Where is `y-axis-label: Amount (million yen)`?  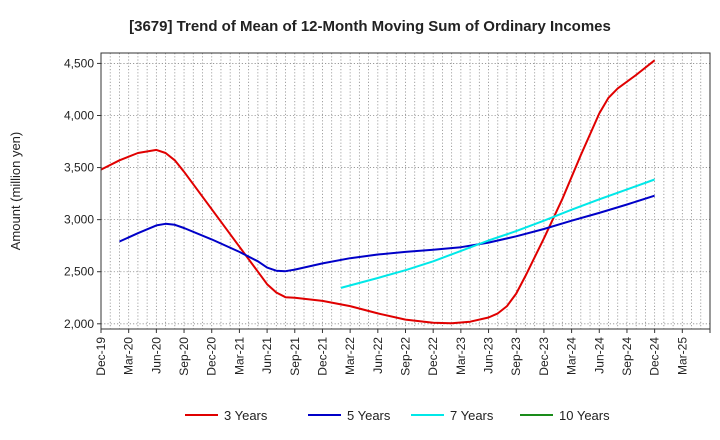
y-axis-label: Amount (million yen) is located at coordinates (15, 191).